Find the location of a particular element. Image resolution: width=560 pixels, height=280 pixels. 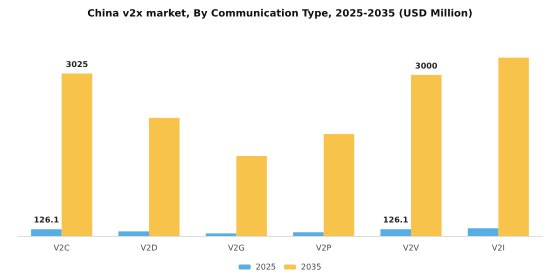

x-tick-label: V2C is located at coordinates (62, 248).